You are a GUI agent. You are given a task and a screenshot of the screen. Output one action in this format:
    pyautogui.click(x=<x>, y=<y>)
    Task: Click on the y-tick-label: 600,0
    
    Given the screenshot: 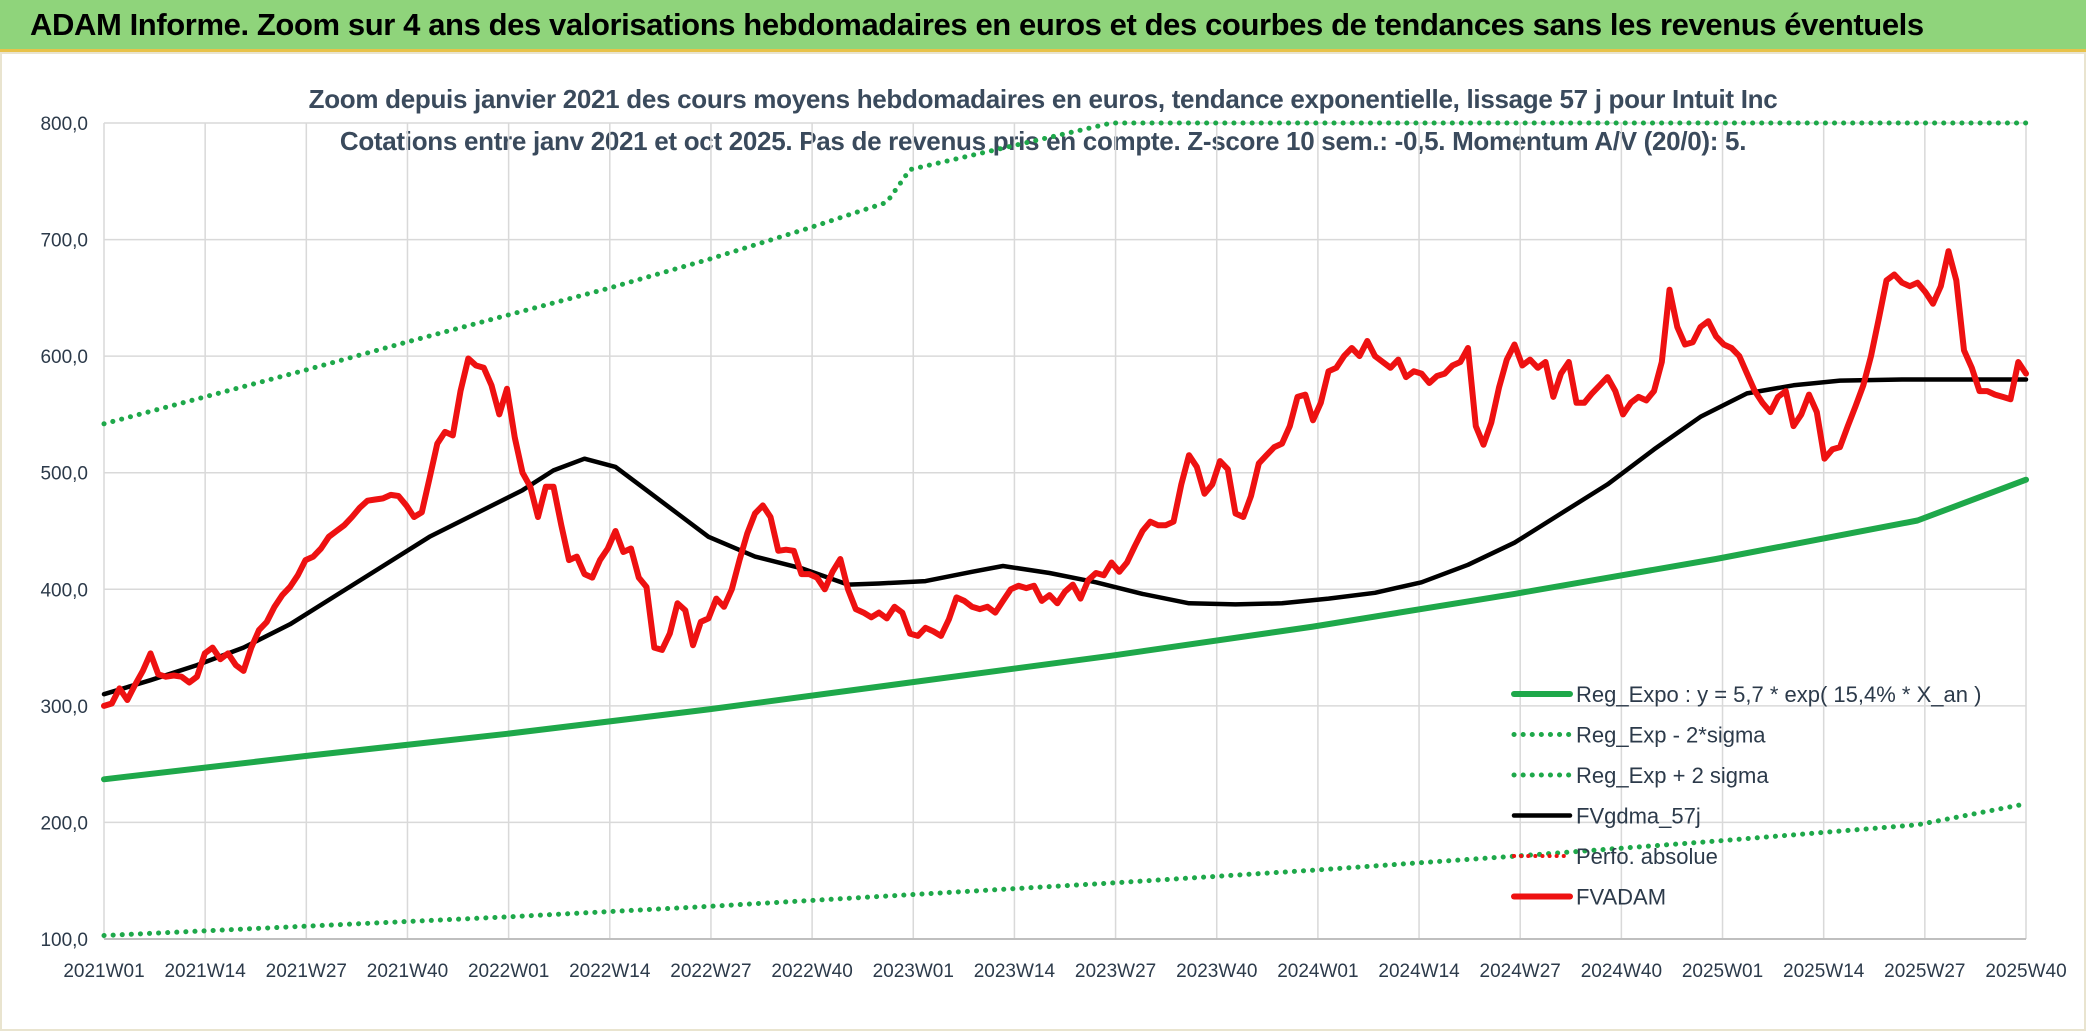 What is the action you would take?
    pyautogui.click(x=64, y=357)
    